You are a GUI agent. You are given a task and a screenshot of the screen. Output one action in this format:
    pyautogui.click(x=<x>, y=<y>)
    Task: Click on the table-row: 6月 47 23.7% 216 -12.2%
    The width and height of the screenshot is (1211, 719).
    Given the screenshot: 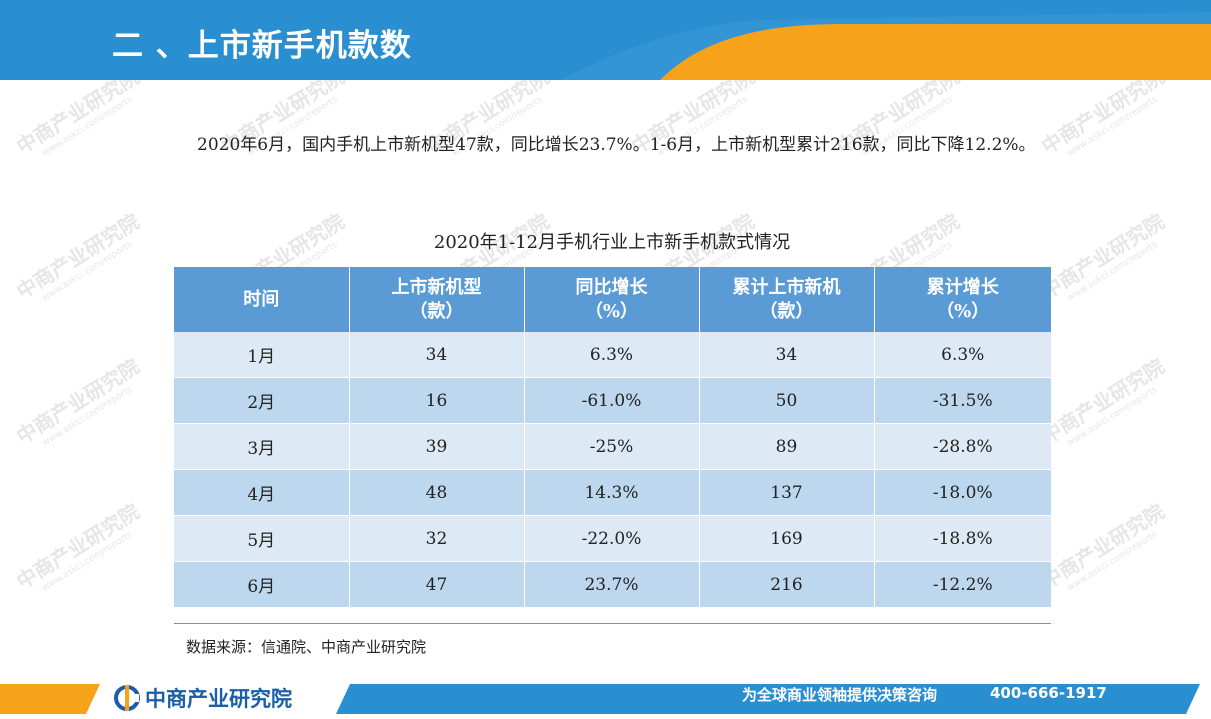 What is the action you would take?
    pyautogui.click(x=612, y=584)
    